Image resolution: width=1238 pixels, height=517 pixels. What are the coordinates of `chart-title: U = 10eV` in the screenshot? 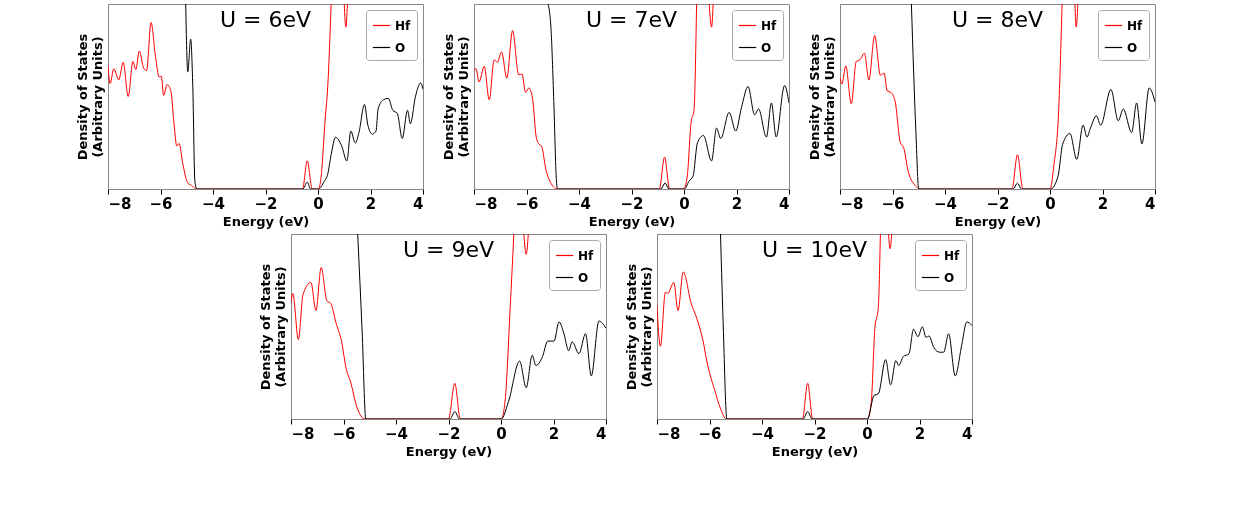 It's located at (814, 249).